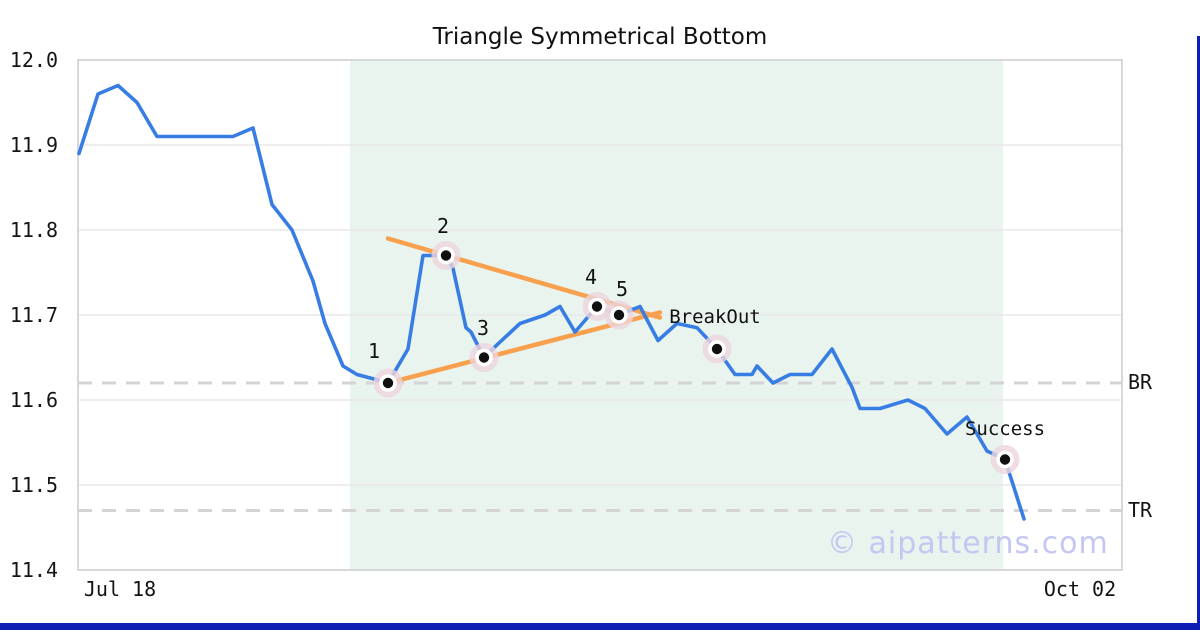  I want to click on marker-label-3: 3, so click(483, 327).